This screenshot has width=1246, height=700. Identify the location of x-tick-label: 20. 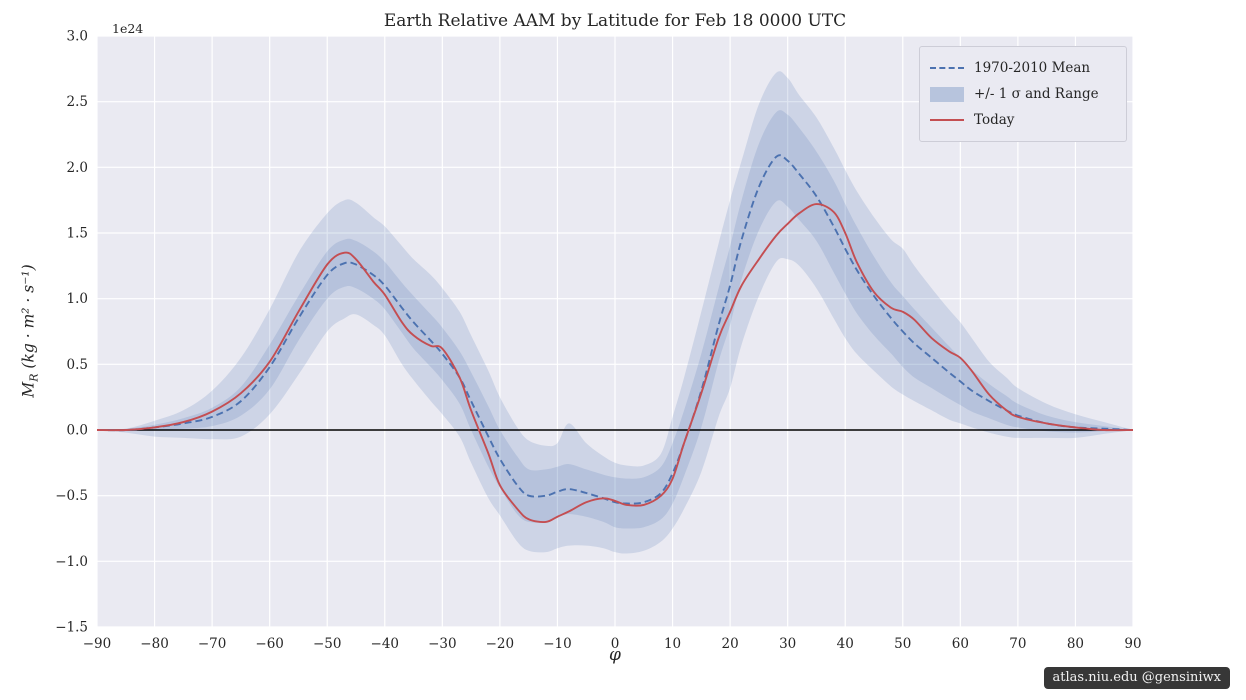
(730, 644).